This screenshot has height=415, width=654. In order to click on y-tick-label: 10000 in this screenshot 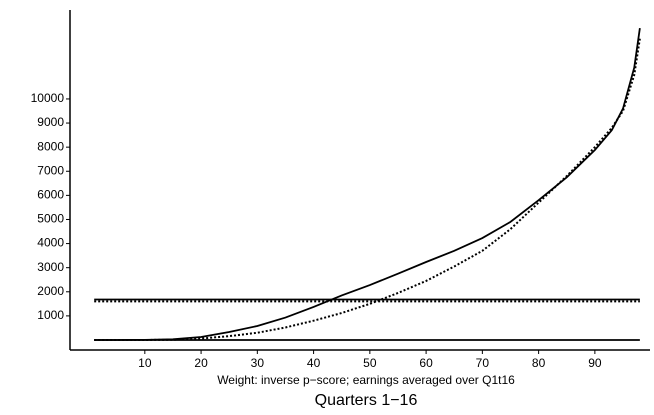, I will do `click(48, 98)`.